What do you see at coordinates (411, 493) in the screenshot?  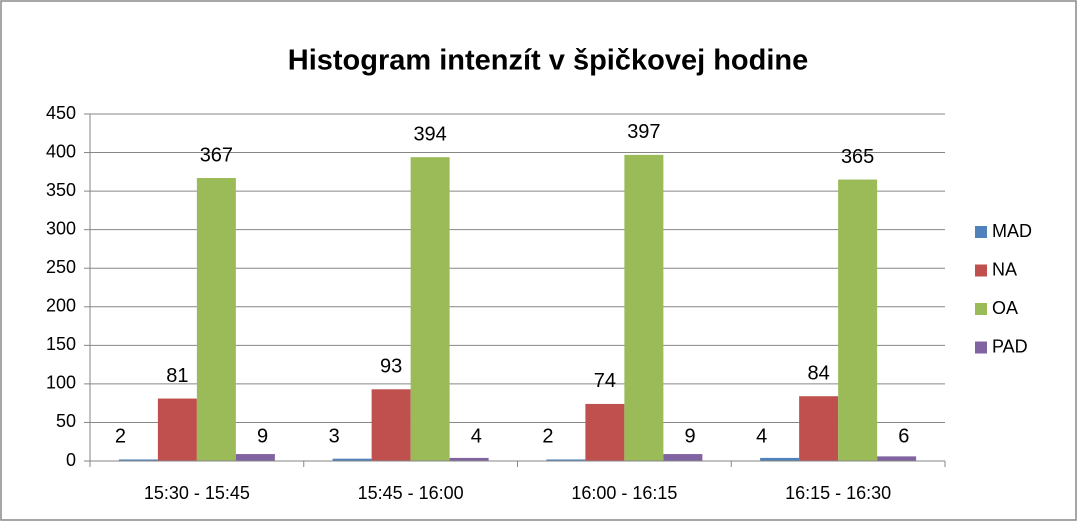 I see `x-tick-label: 15:45 - 16:00` at bounding box center [411, 493].